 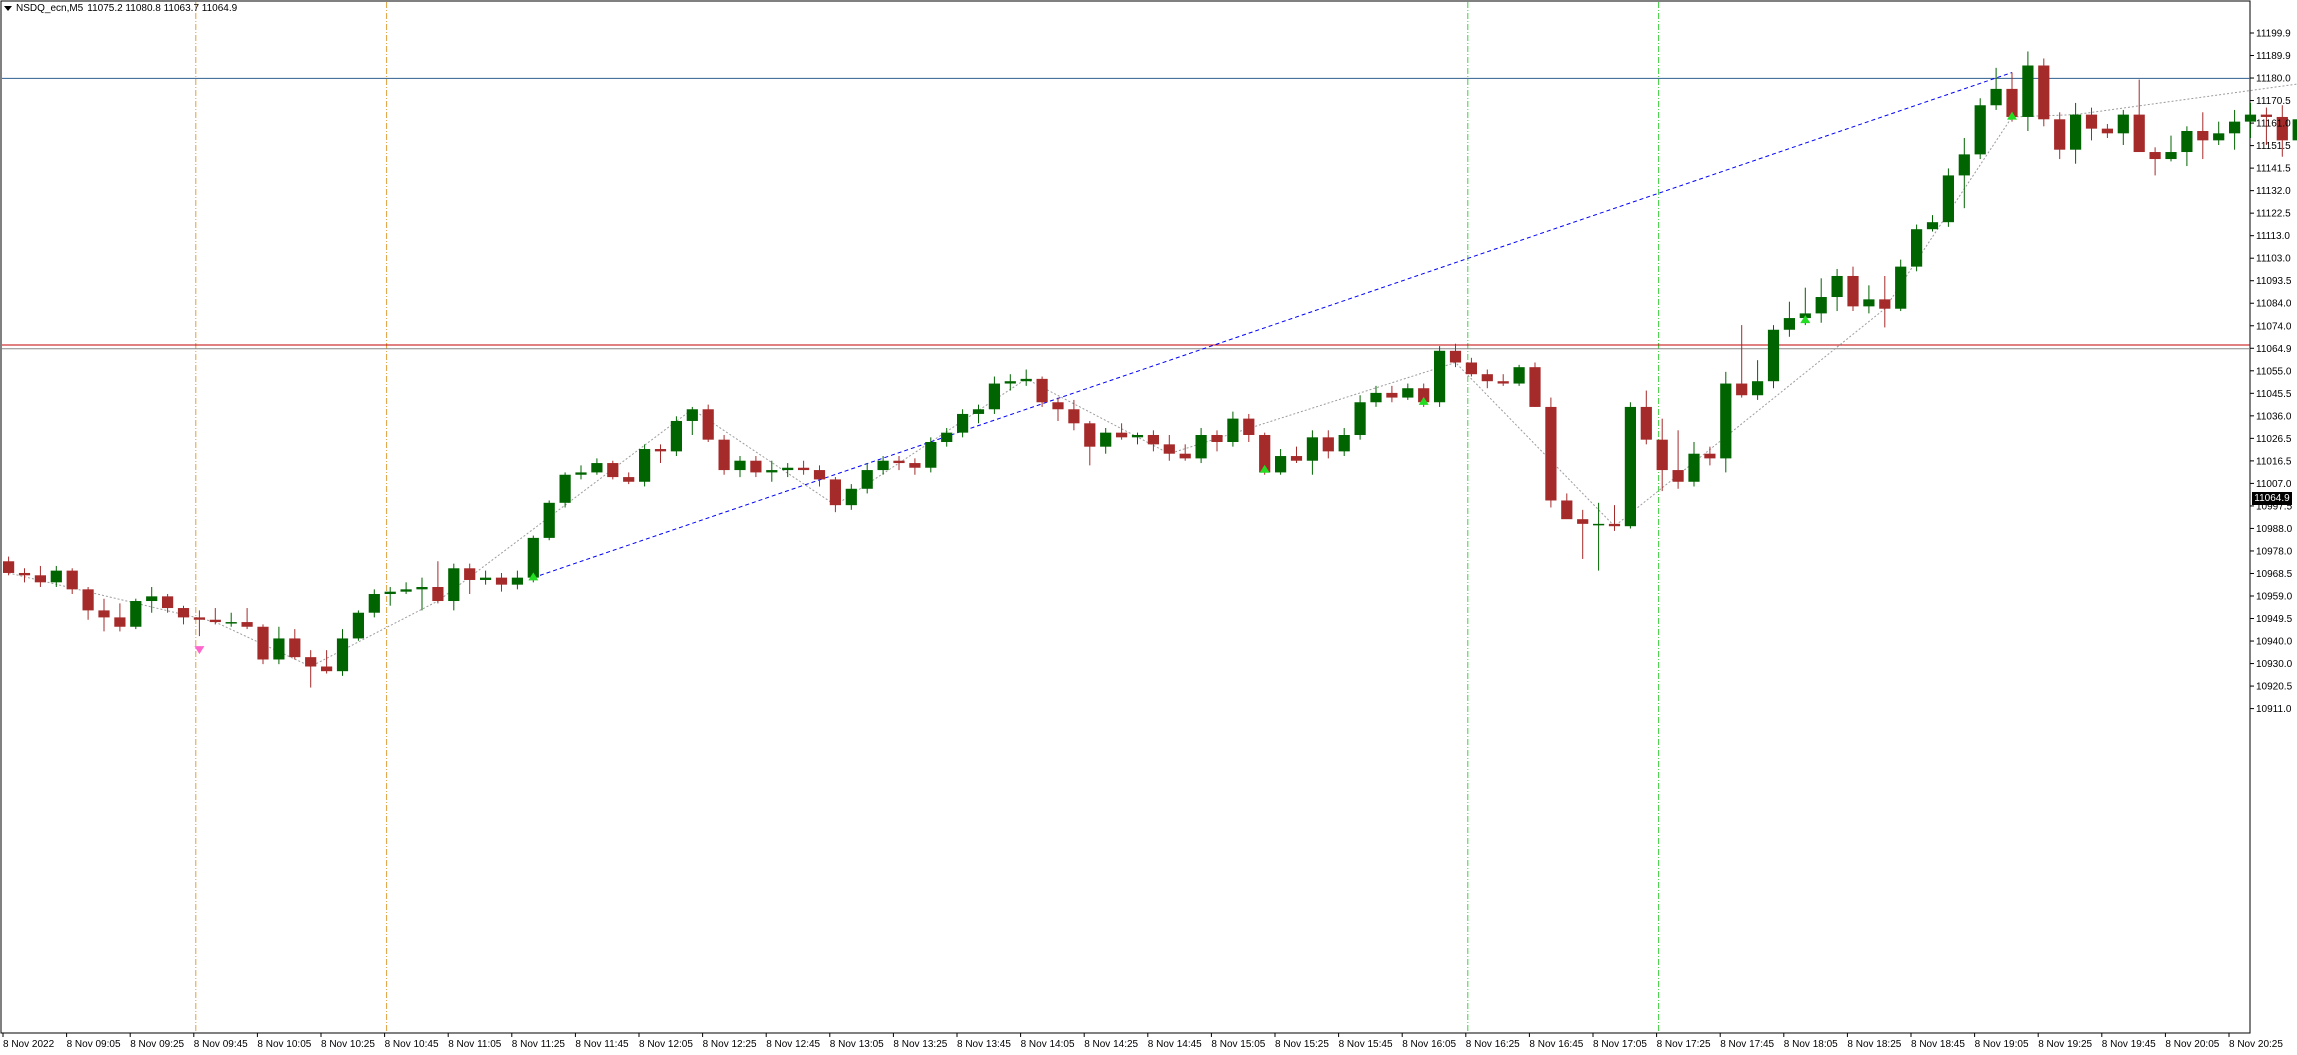 What do you see at coordinates (2274, 371) in the screenshot?
I see `price-tick-label: 11055.0` at bounding box center [2274, 371].